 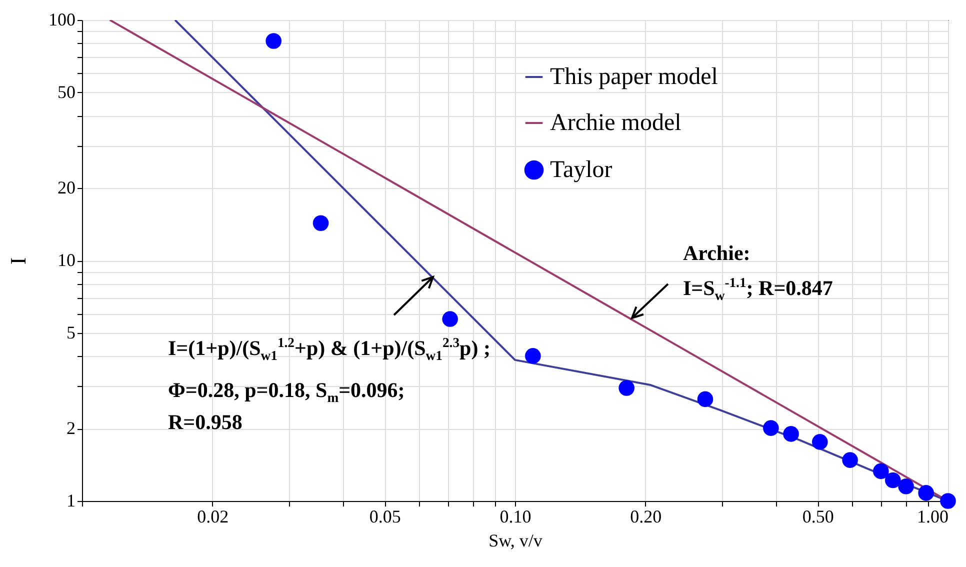 What do you see at coordinates (646, 516) in the screenshot?
I see `x-tick-label: 0.20` at bounding box center [646, 516].